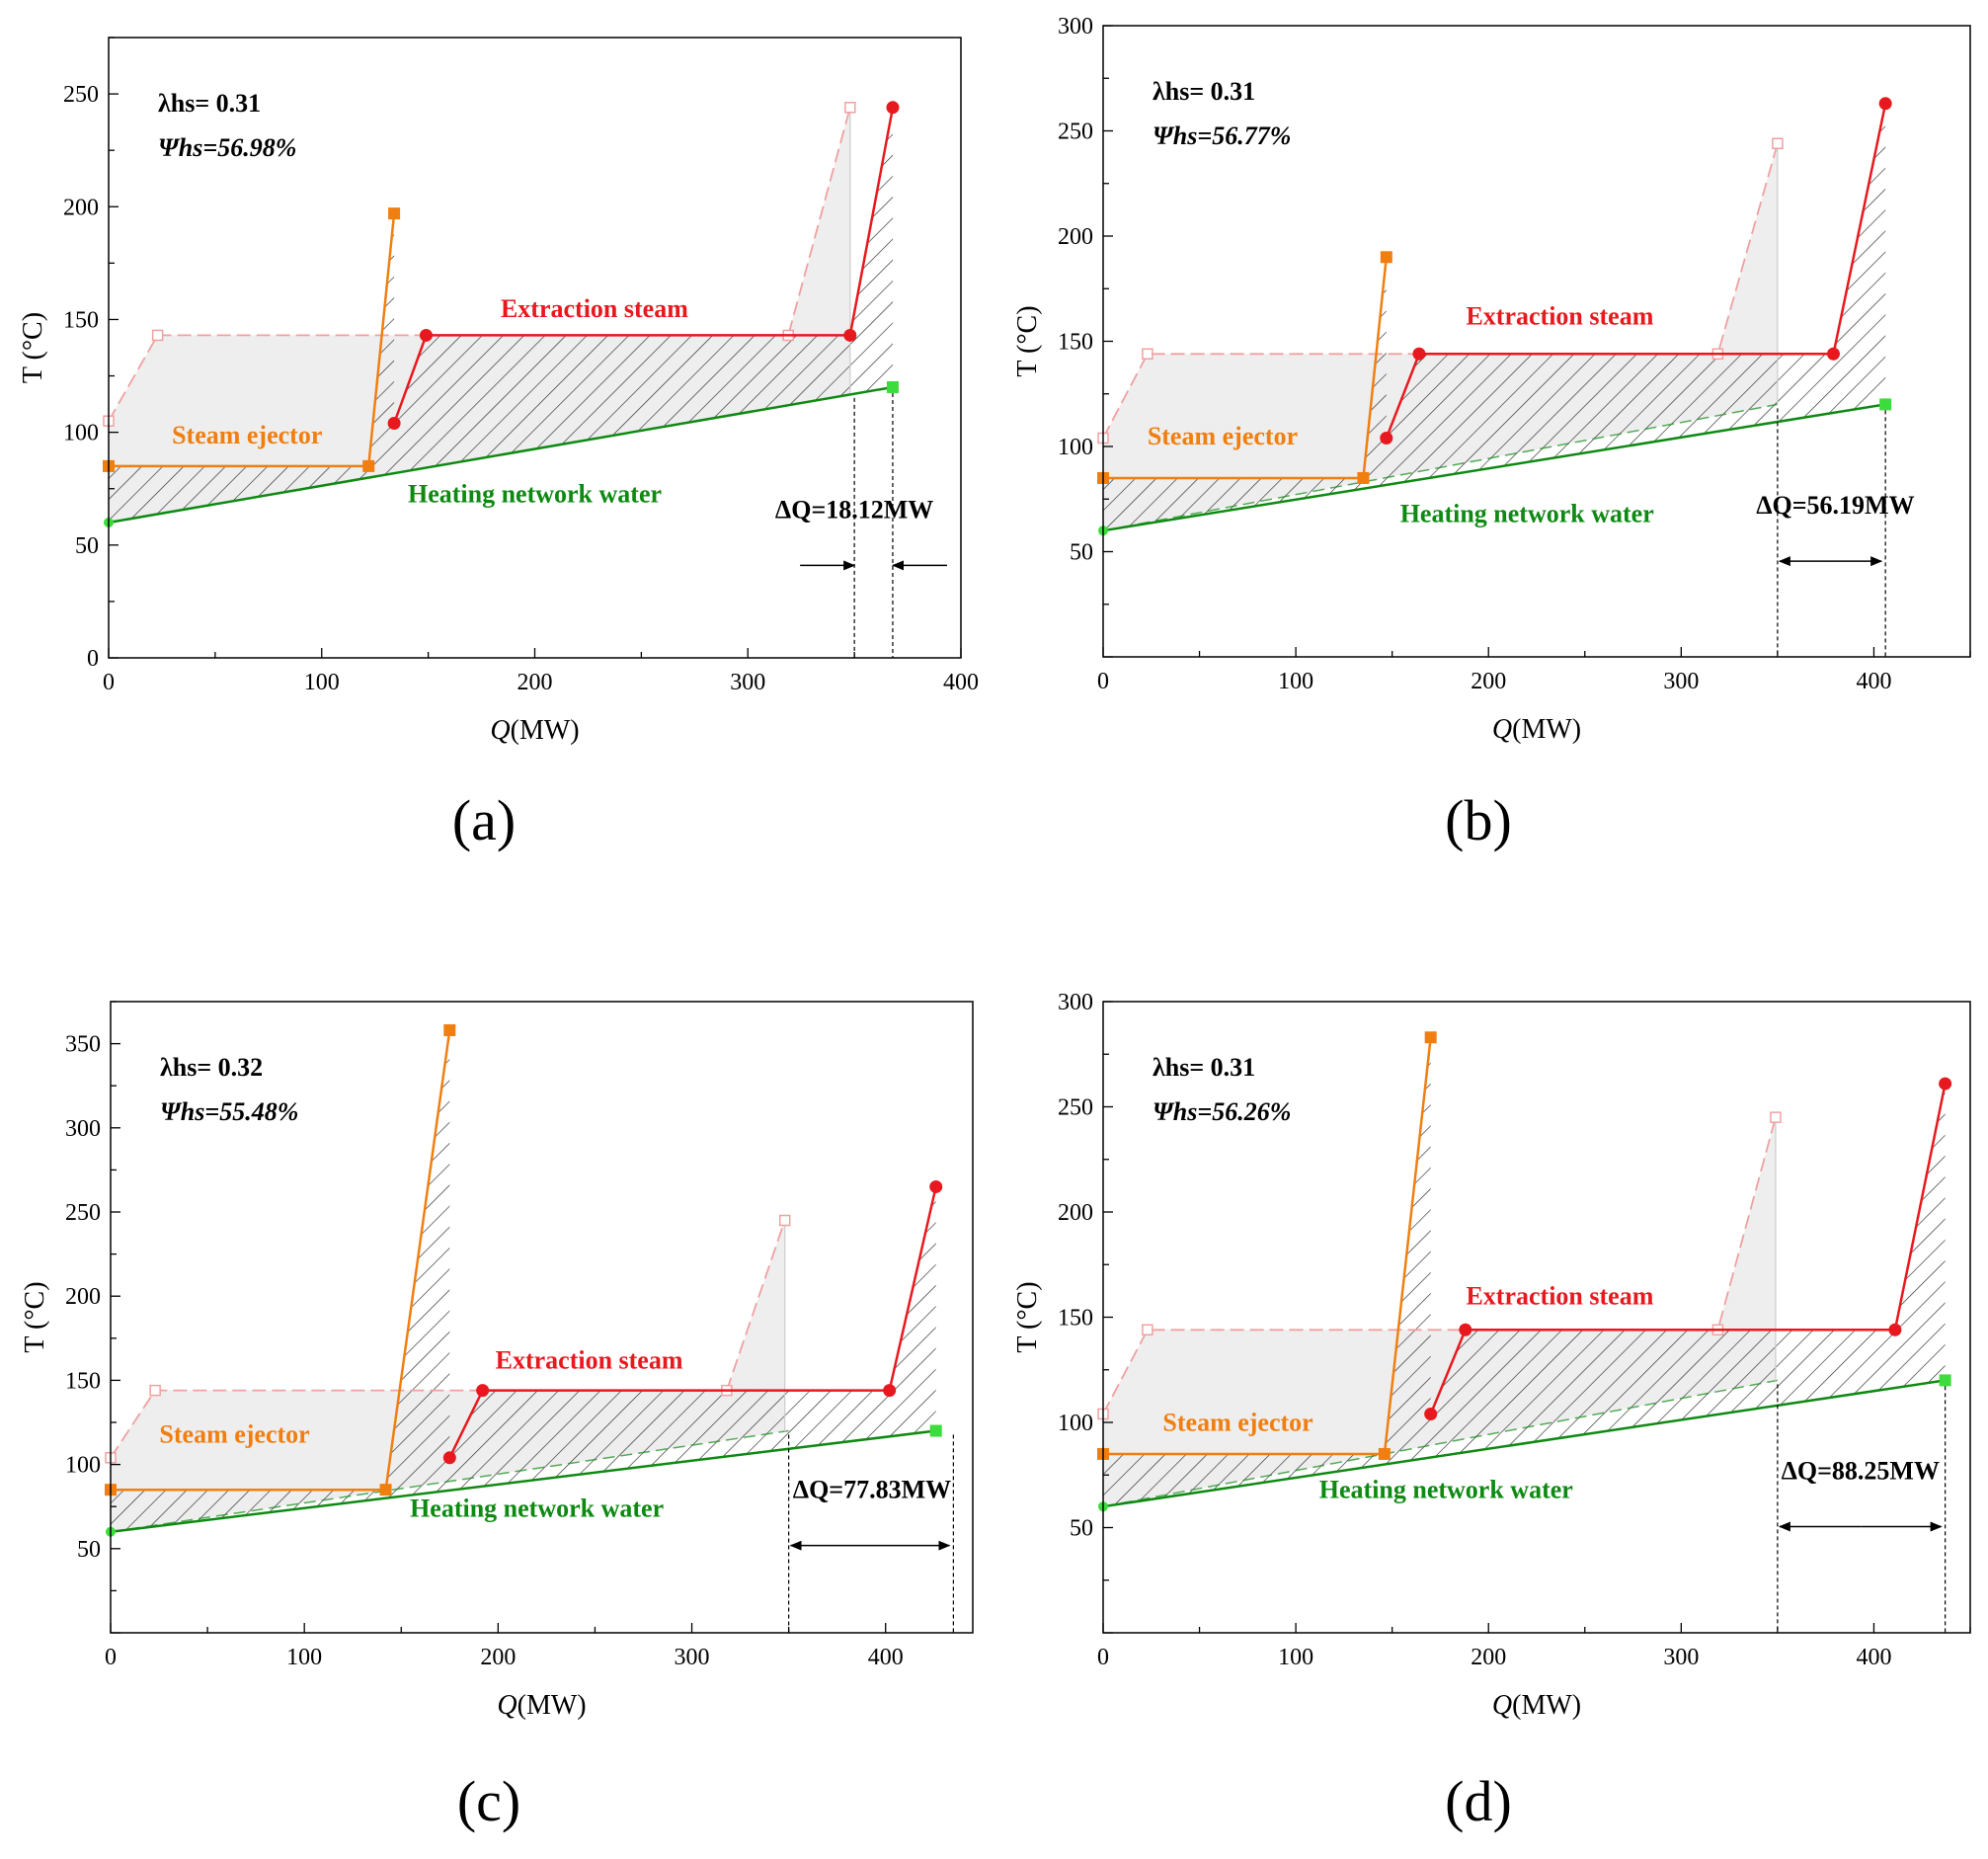  What do you see at coordinates (227, 147) in the screenshot?
I see `psi-annotation: Ψhs=56.98%` at bounding box center [227, 147].